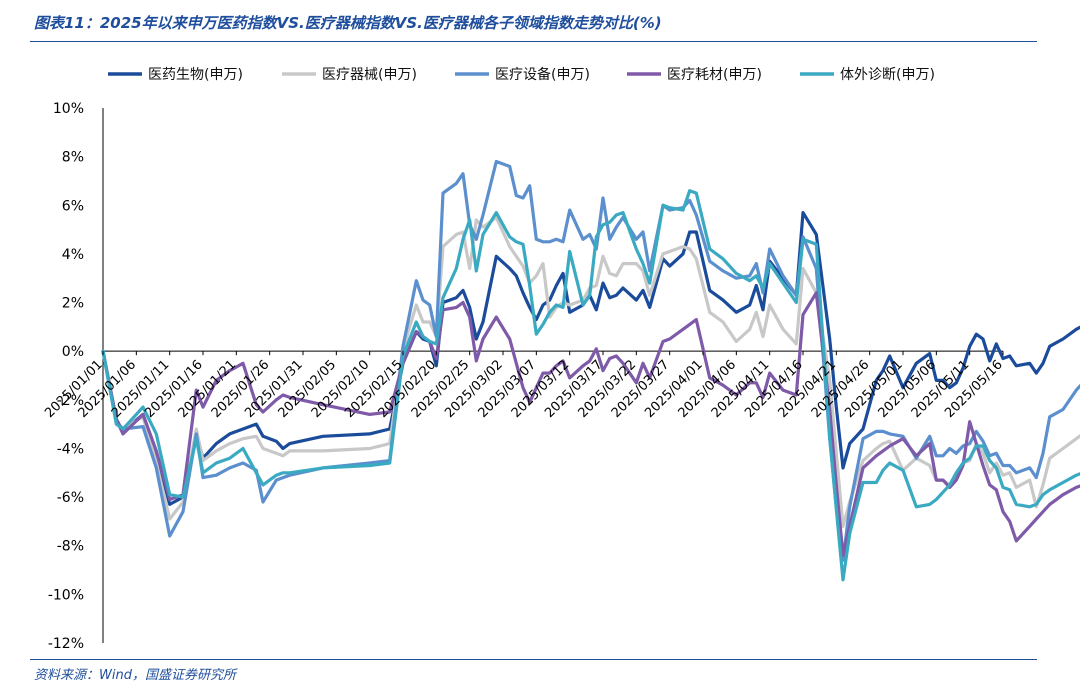  What do you see at coordinates (68, 109) in the screenshot?
I see `y-tick-label: 10%` at bounding box center [68, 109].